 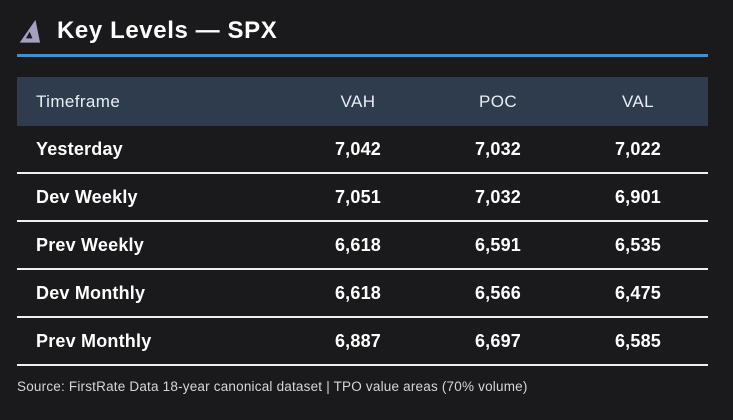 What do you see at coordinates (87, 196) in the screenshot?
I see `timeframe-cell: Dev Weekly` at bounding box center [87, 196].